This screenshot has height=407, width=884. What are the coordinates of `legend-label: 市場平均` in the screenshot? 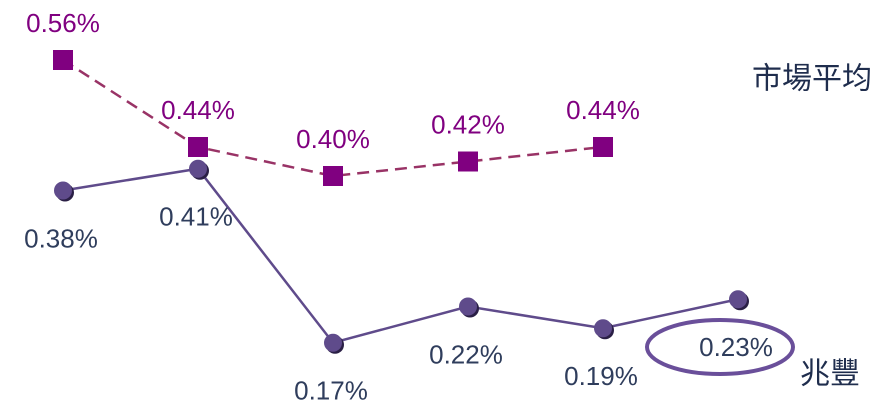 It's located at (812, 79).